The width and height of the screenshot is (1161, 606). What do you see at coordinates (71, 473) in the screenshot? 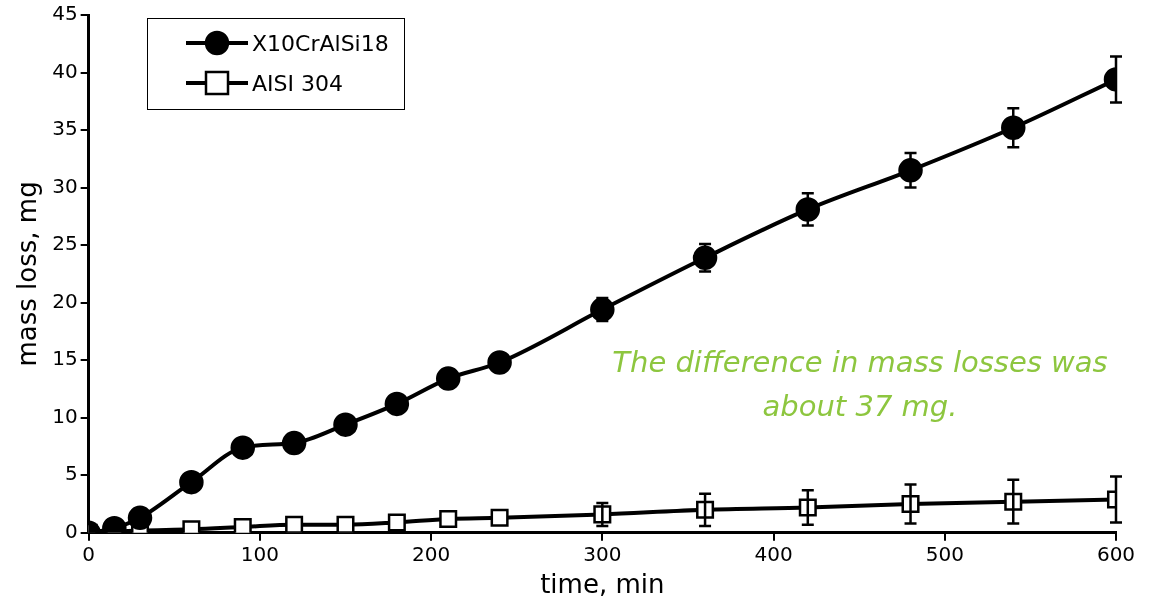
I see `y-tick-label: 5` at bounding box center [71, 473].